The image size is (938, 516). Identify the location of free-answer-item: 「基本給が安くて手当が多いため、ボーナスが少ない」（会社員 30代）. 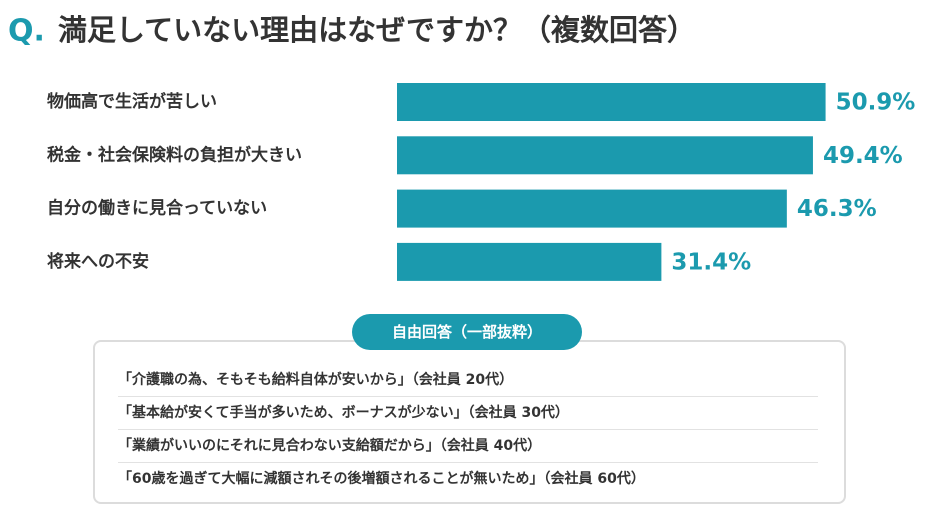
(468, 413).